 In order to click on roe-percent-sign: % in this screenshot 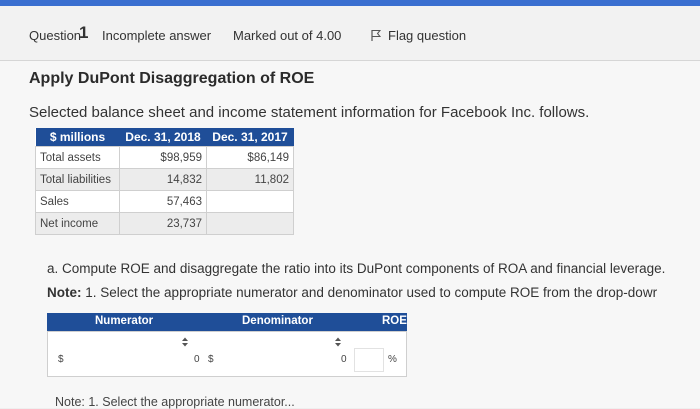, I will do `click(392, 359)`.